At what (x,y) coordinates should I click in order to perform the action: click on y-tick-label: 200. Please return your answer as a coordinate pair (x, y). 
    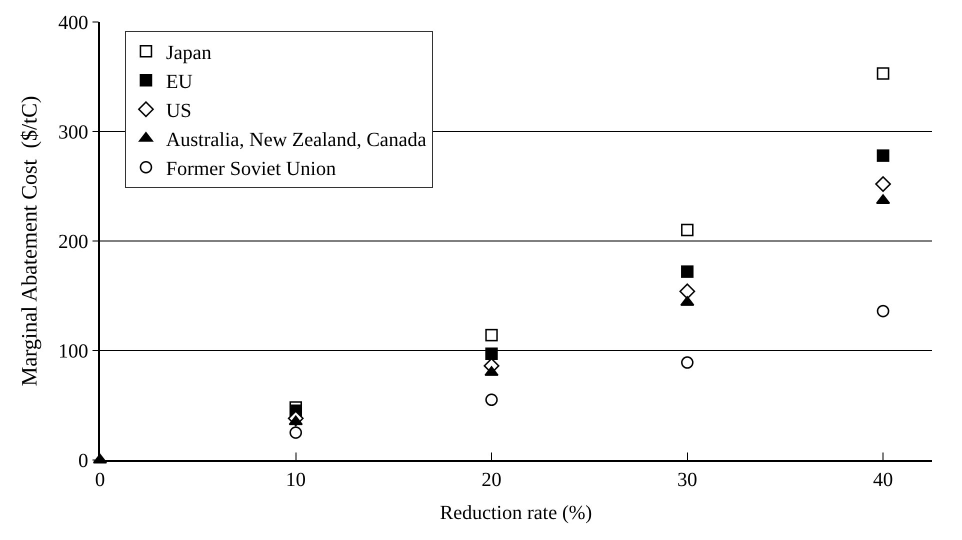
    Looking at the image, I should click on (73, 242).